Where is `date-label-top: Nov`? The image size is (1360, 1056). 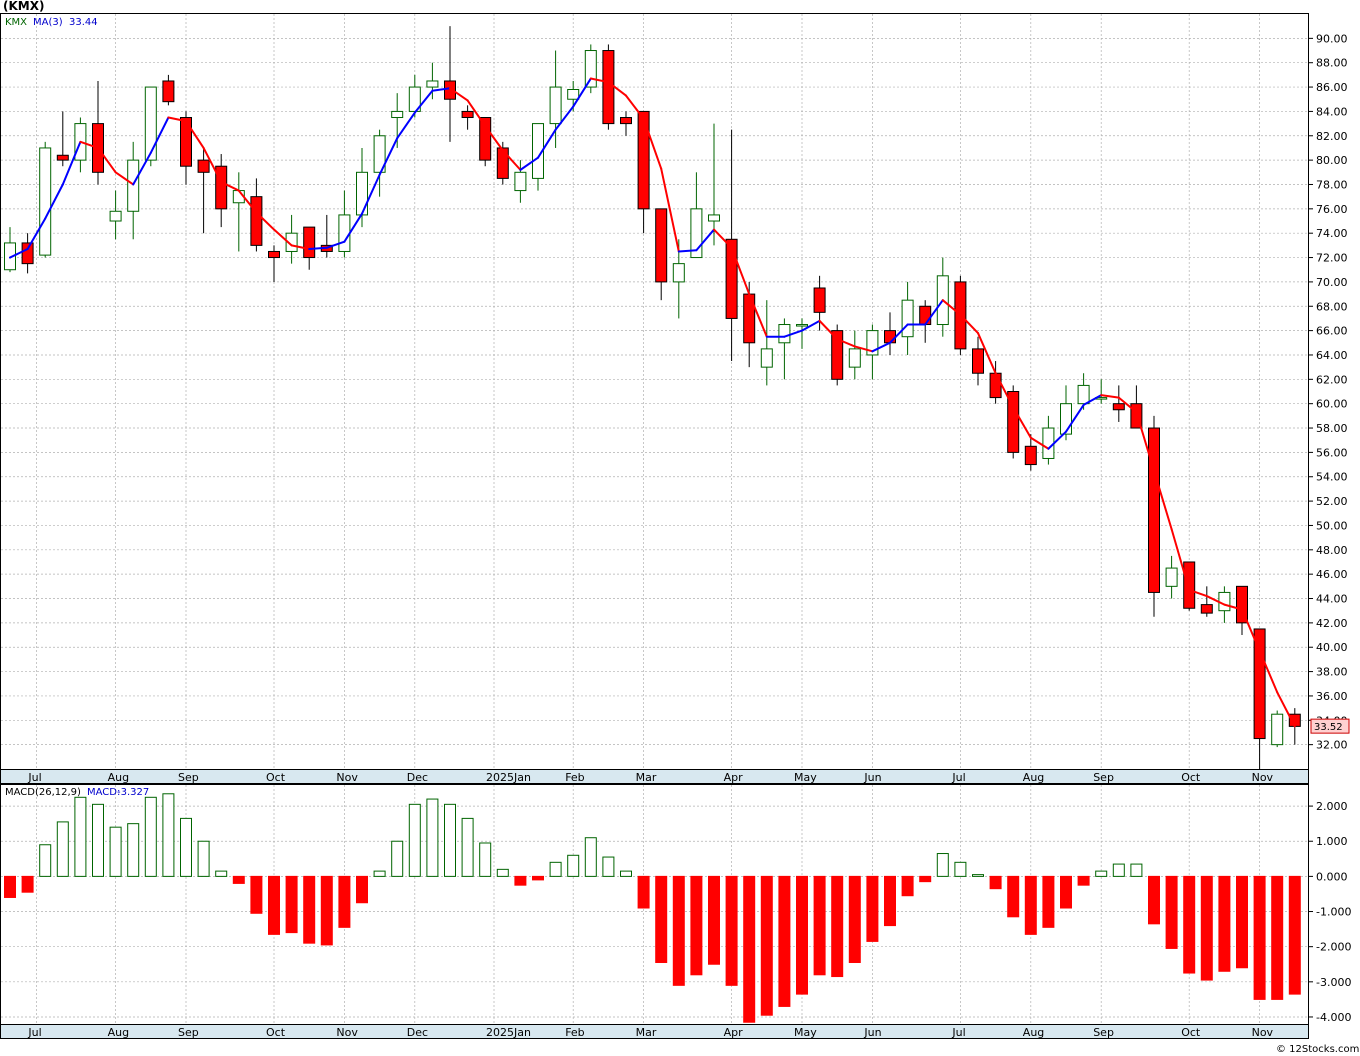 date-label-top: Nov is located at coordinates (347, 777).